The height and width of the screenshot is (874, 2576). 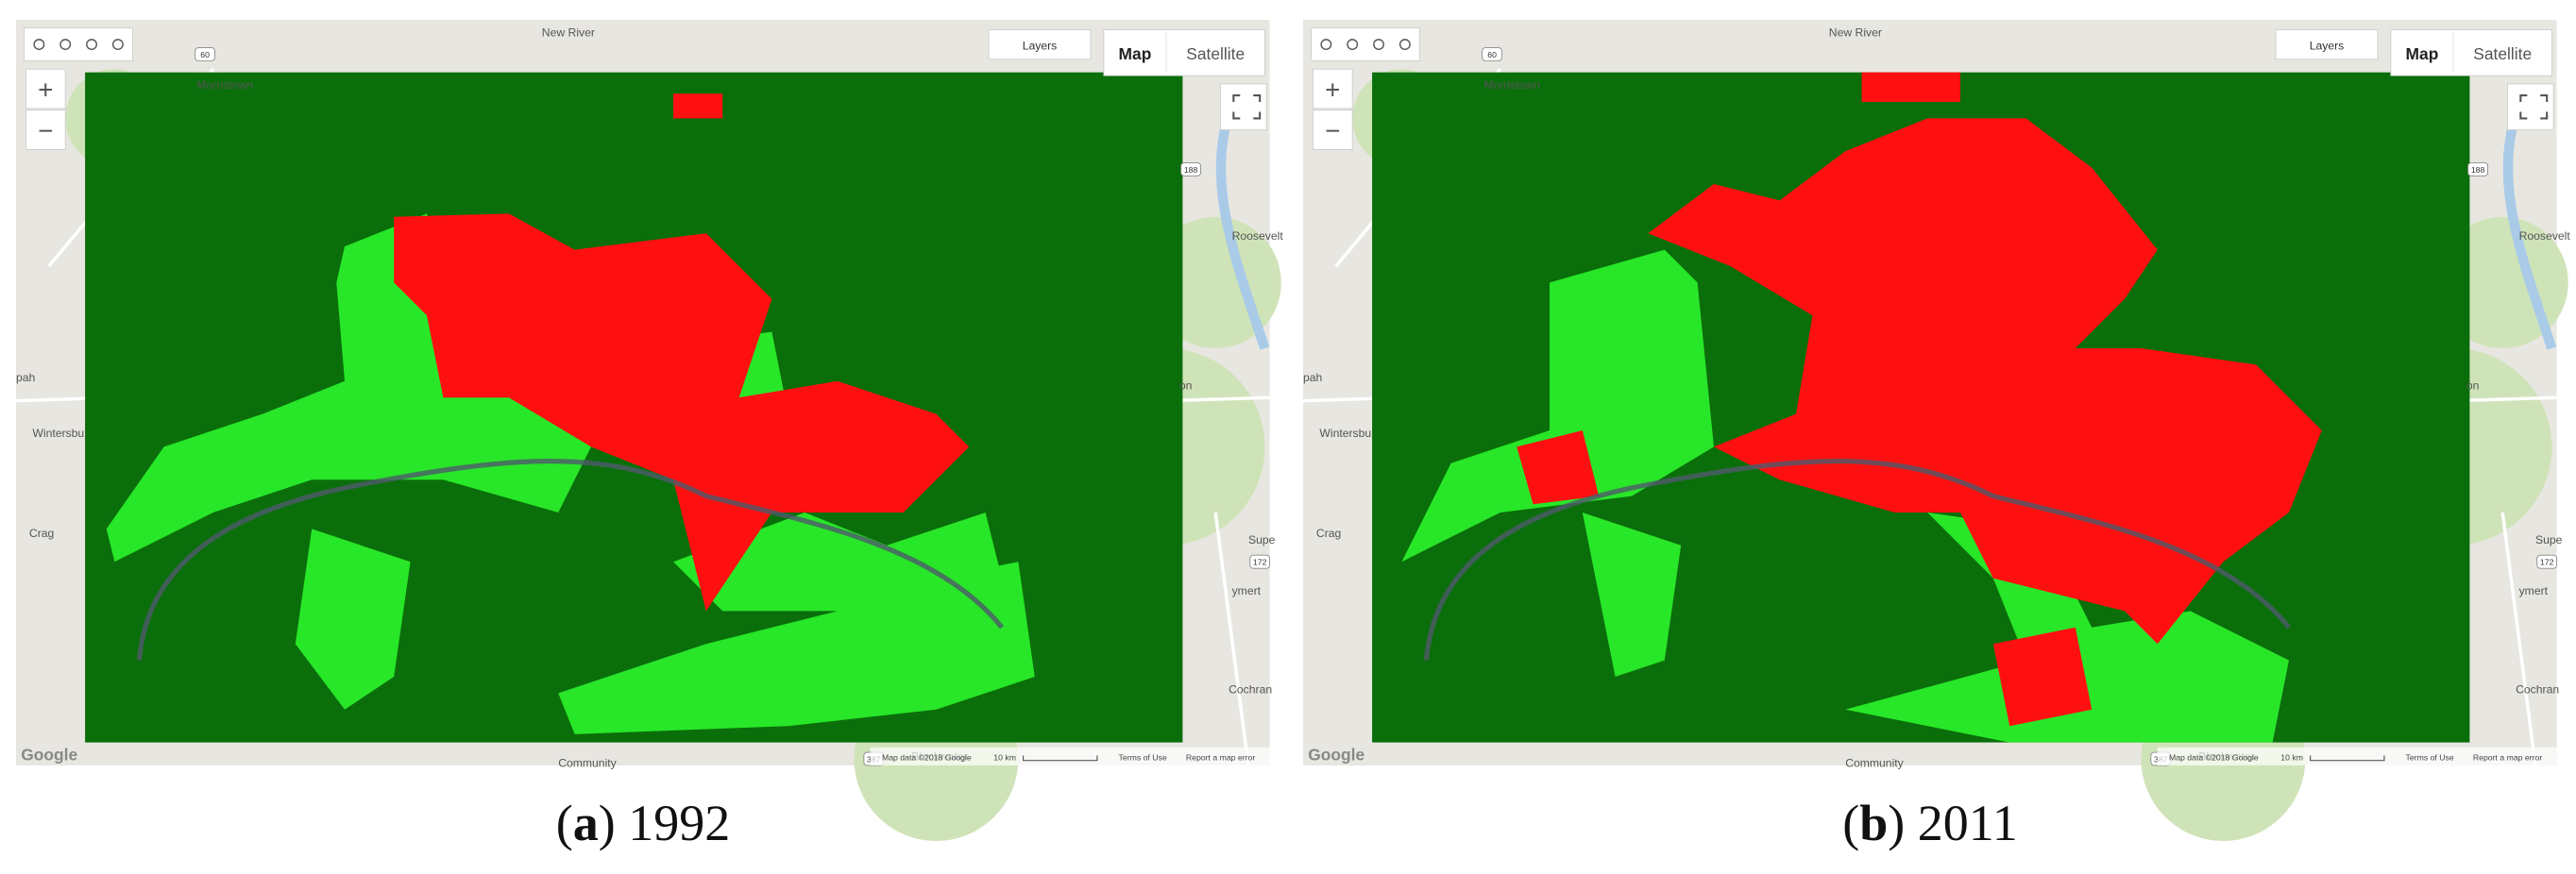 I want to click on caption-part: ) 1992, so click(x=664, y=823).